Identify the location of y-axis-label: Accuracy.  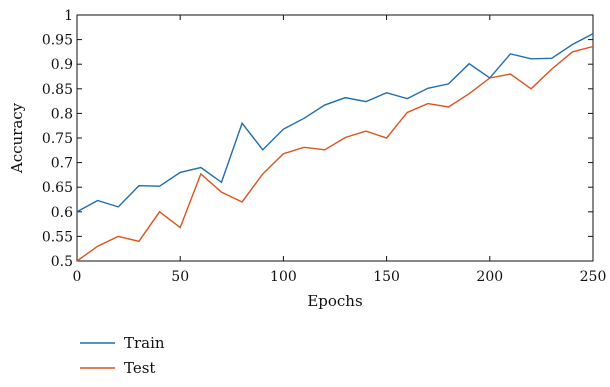
(17, 138).